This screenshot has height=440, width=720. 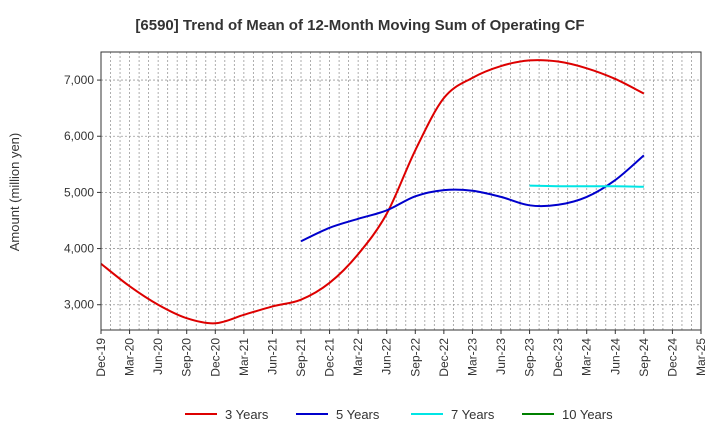 What do you see at coordinates (247, 414) in the screenshot?
I see `legend-label: 3 Years` at bounding box center [247, 414].